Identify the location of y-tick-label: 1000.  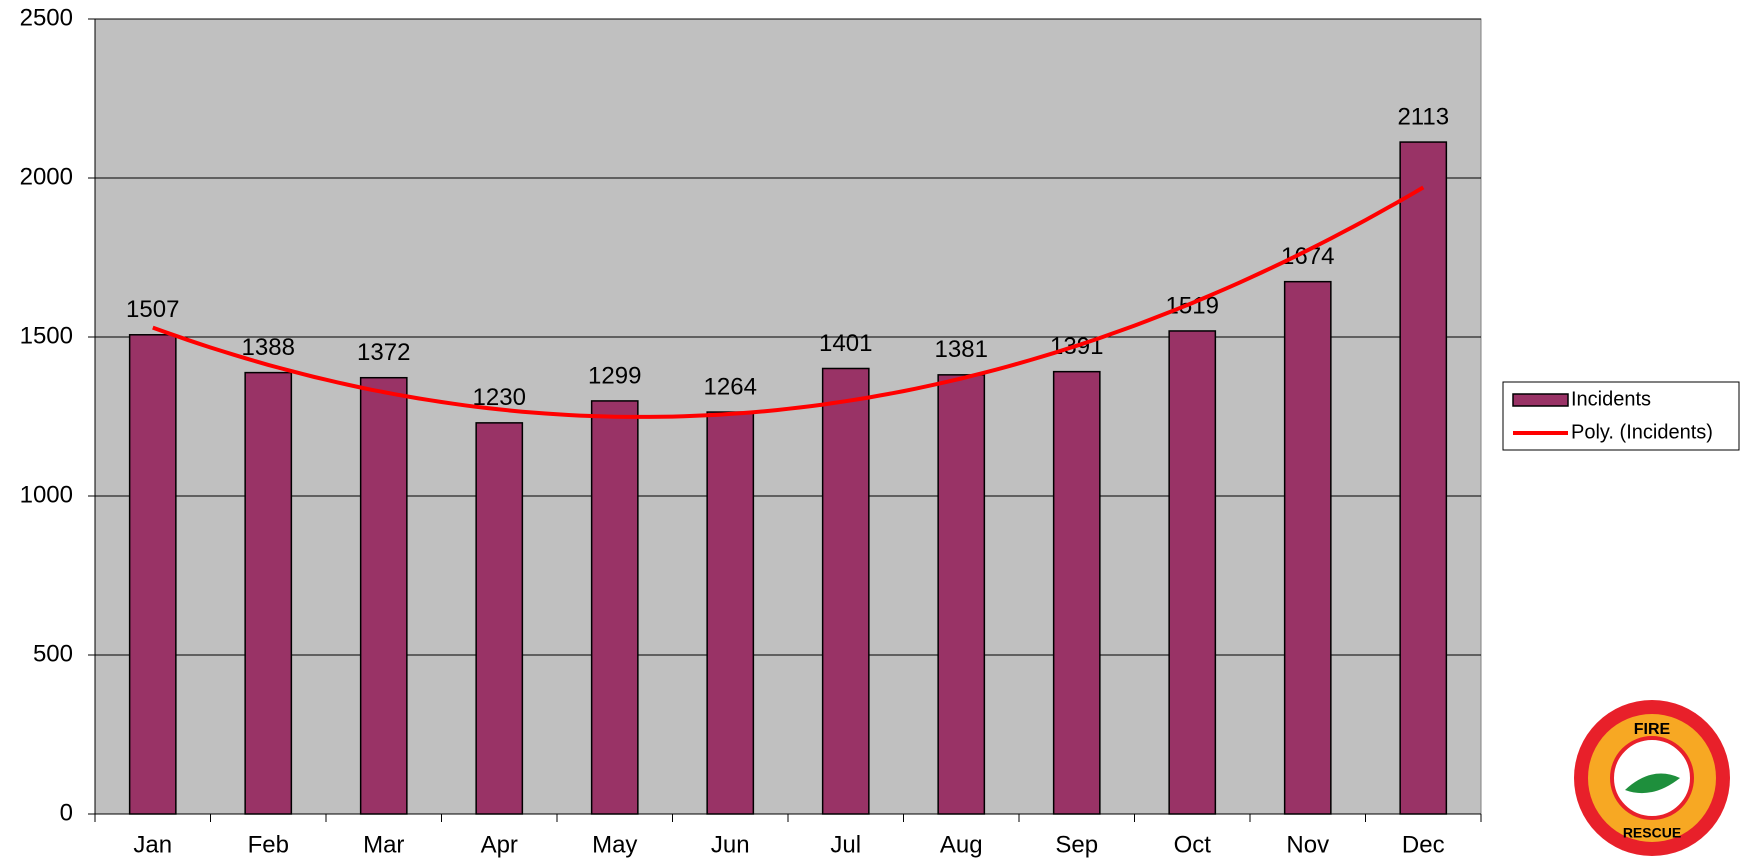
(46, 494).